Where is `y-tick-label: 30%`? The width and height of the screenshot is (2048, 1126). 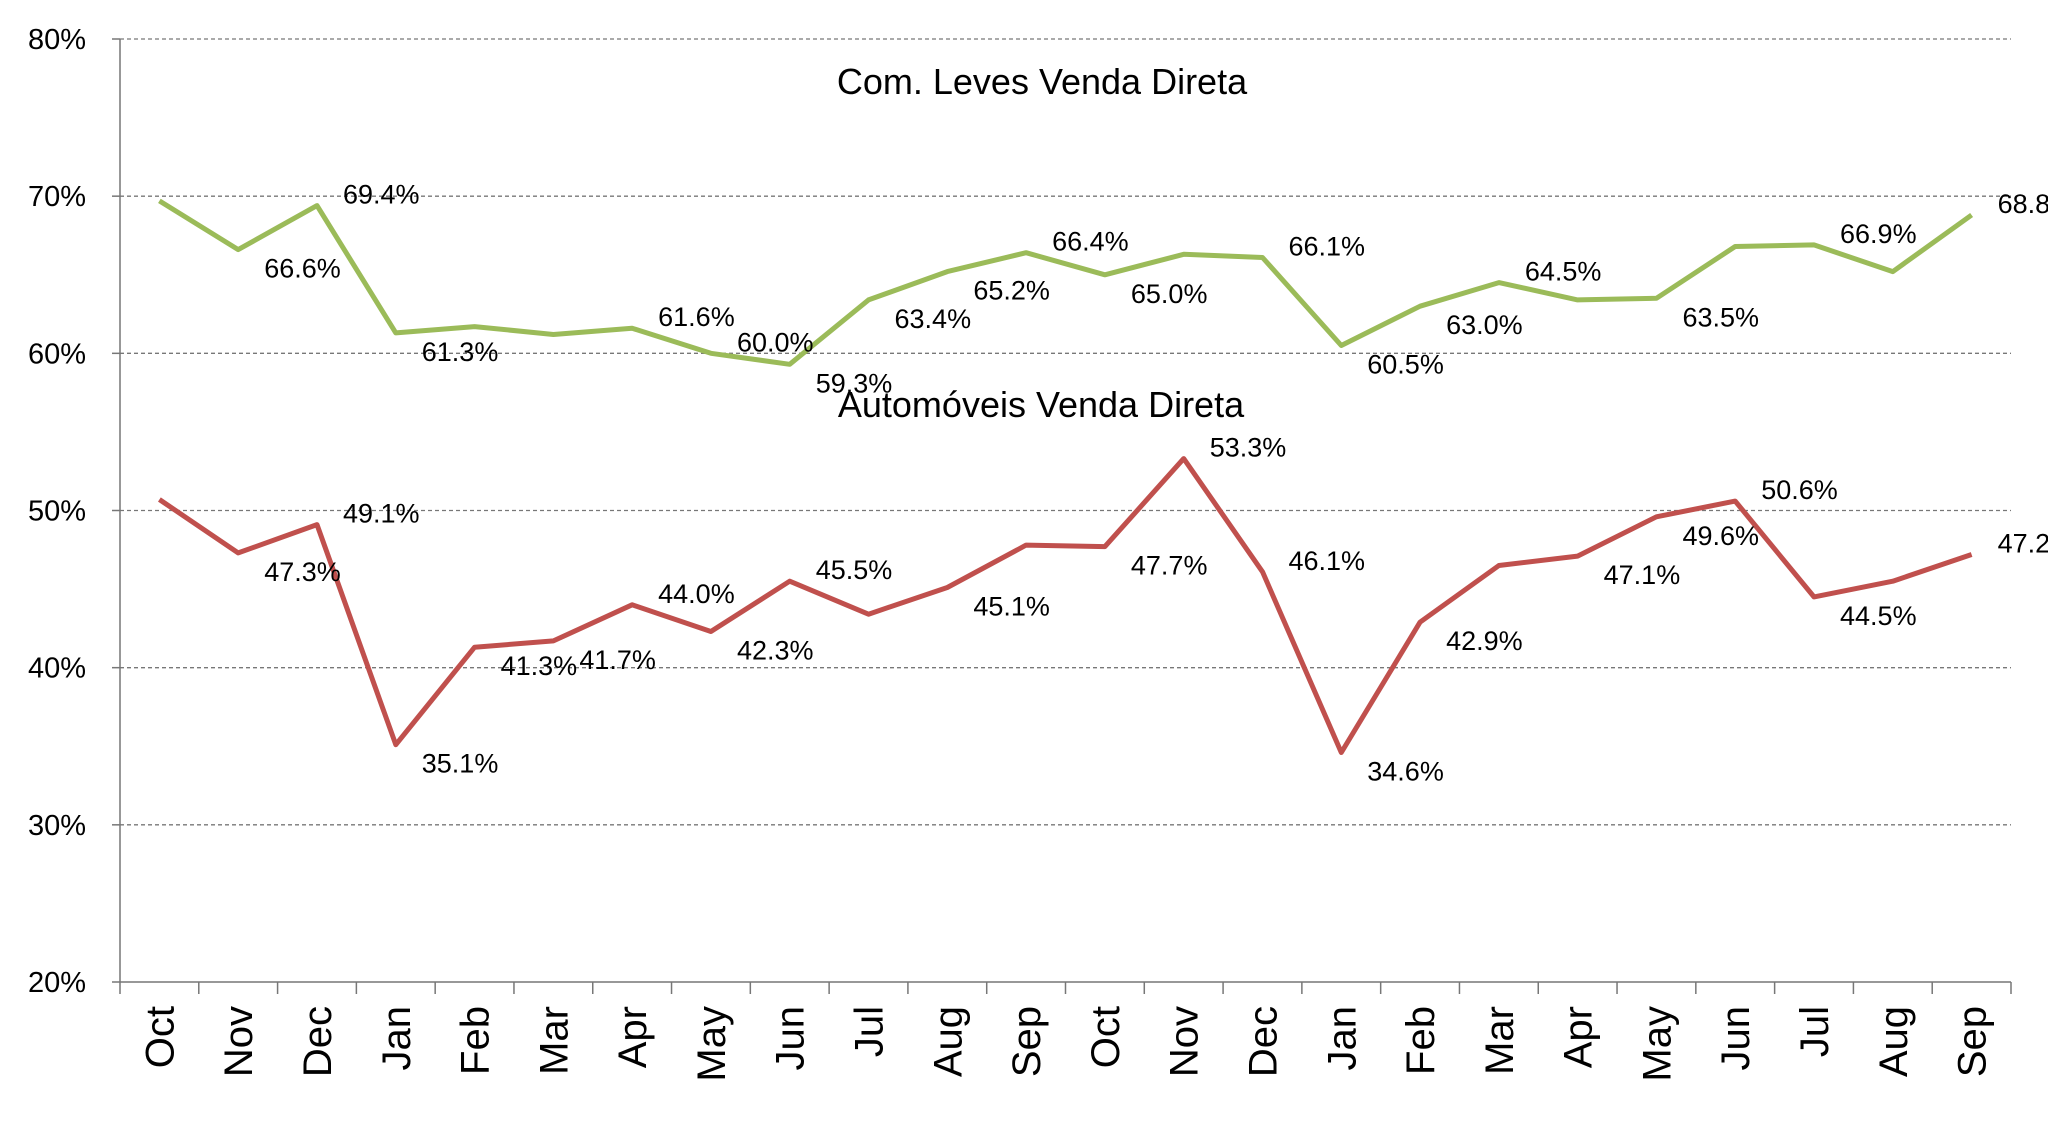
y-tick-label: 30% is located at coordinates (57, 826).